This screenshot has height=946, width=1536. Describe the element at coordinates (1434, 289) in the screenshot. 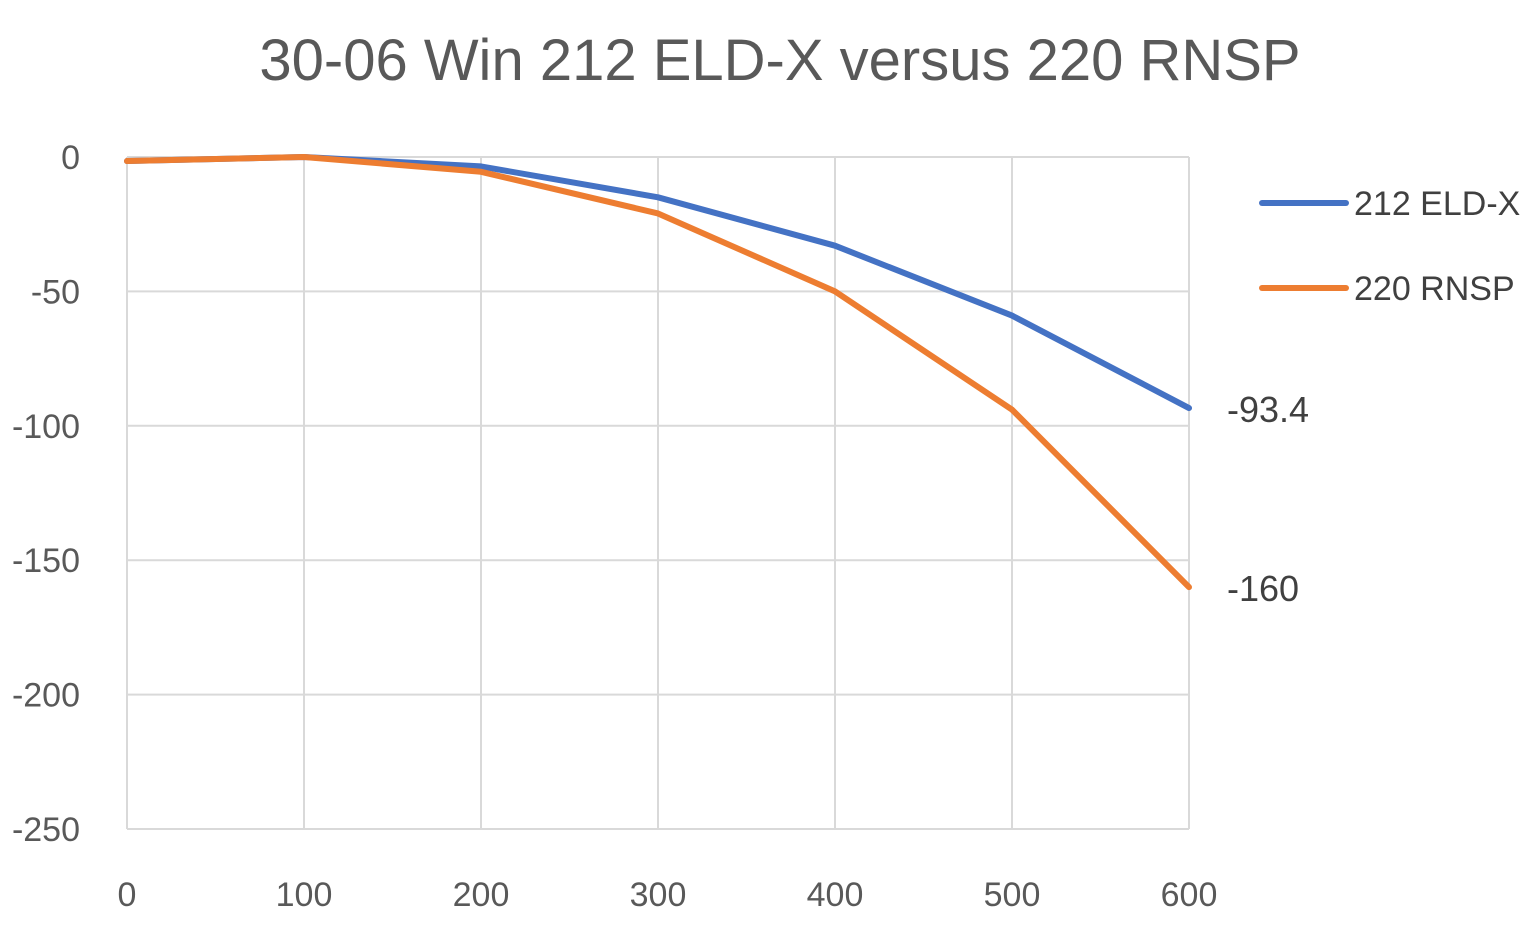

I see `legend-label-1: 220 RNSP` at that location.